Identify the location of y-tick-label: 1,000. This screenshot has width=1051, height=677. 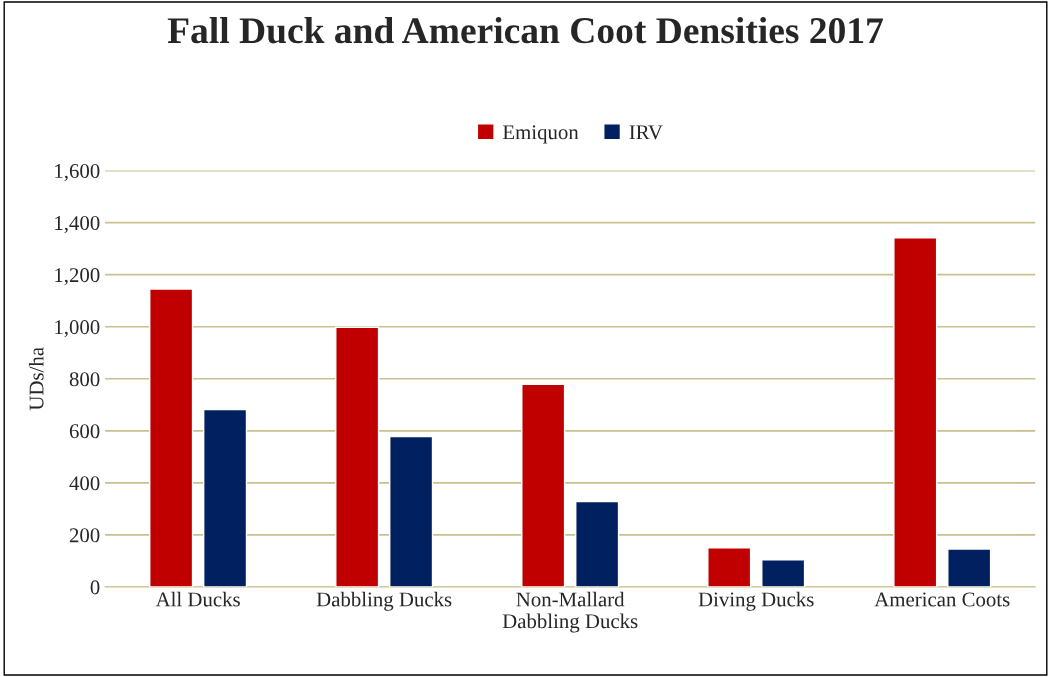
(77, 329).